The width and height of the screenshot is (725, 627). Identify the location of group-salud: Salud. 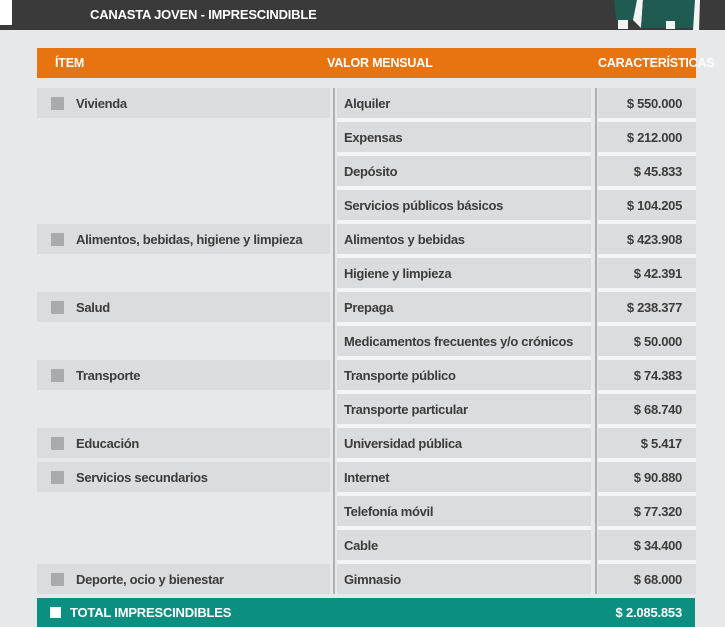
(183, 324).